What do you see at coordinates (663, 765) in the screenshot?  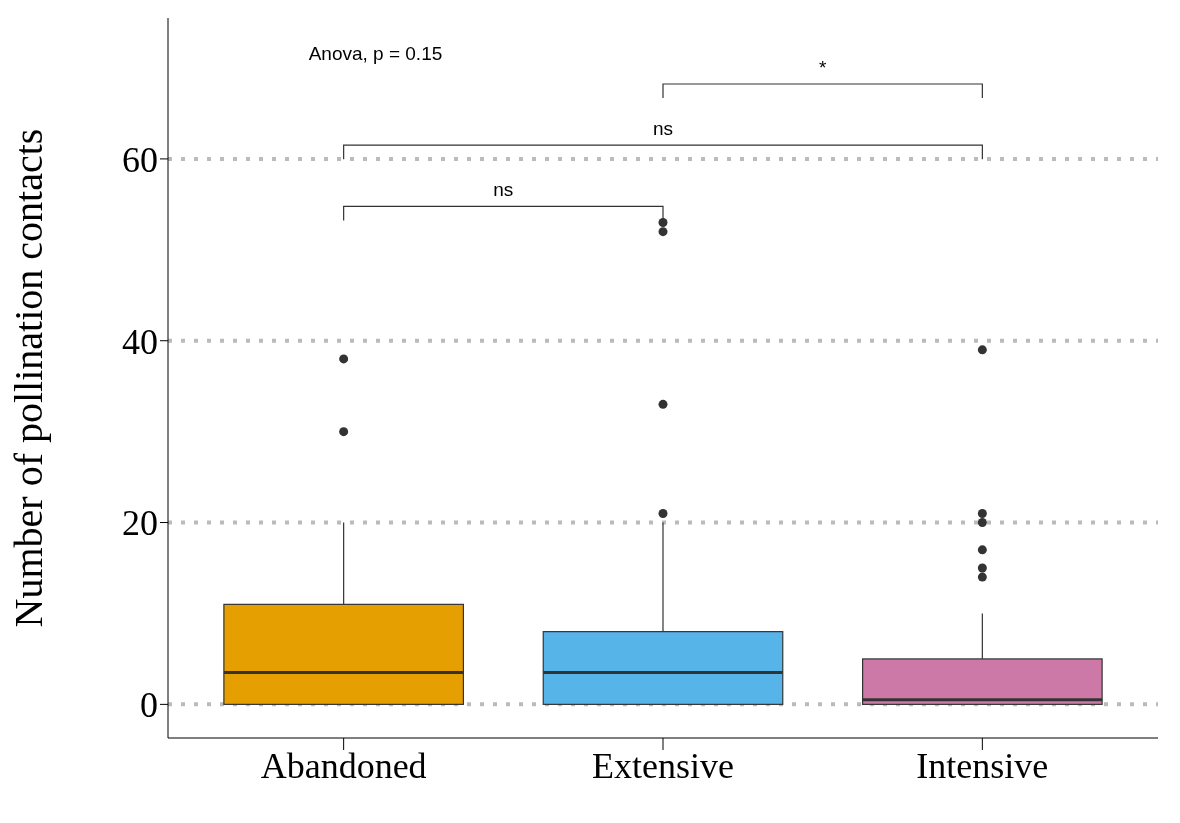 I see `x-tick-label: Extensive` at bounding box center [663, 765].